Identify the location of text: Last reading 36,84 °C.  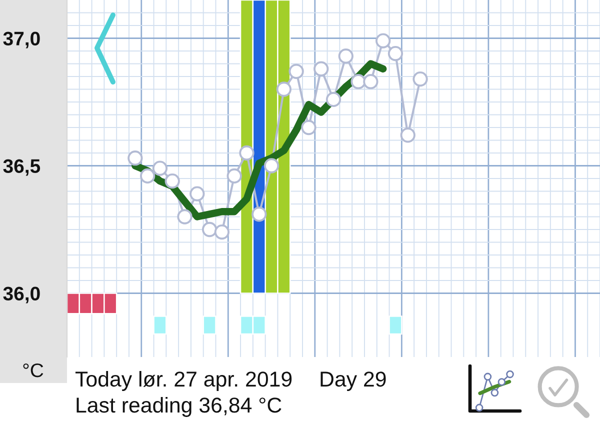
(179, 407).